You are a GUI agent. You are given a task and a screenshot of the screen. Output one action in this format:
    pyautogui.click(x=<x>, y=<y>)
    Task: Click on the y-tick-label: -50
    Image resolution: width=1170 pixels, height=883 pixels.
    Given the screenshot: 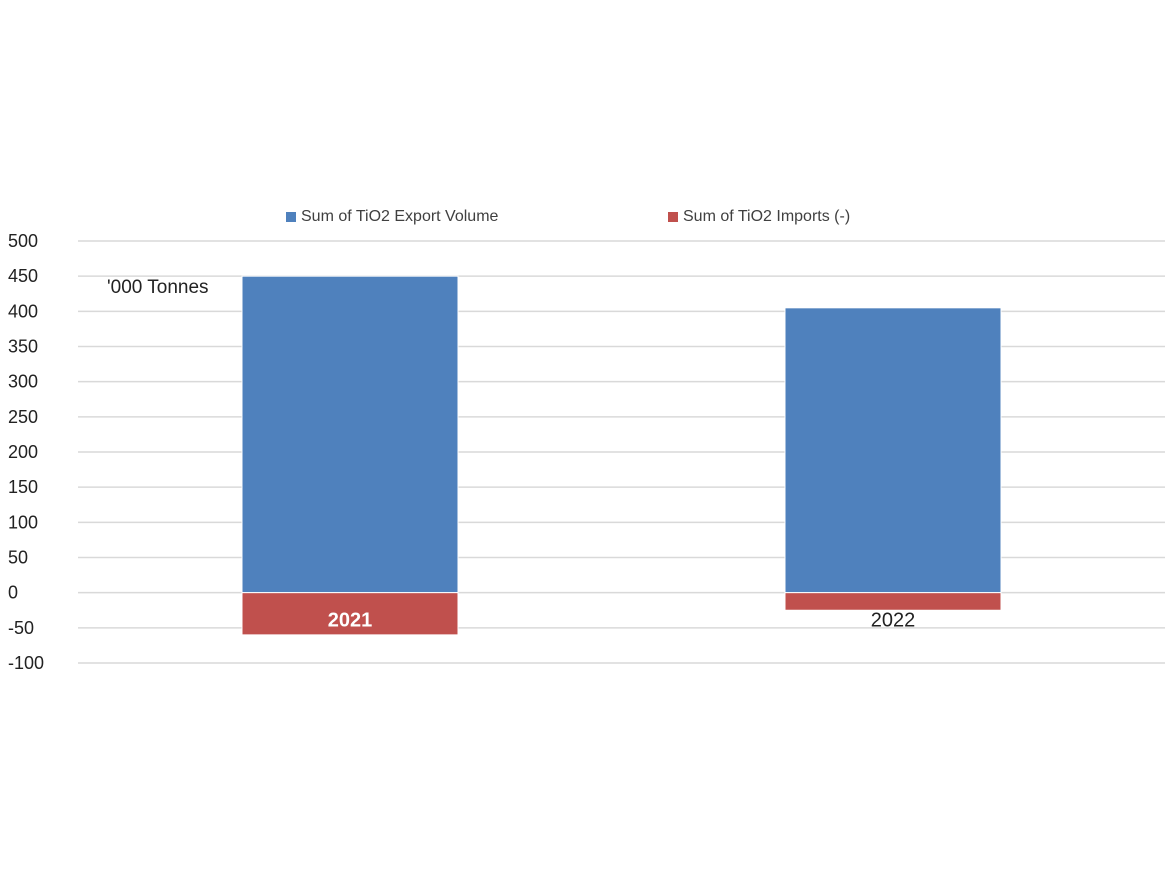 What is the action you would take?
    pyautogui.click(x=21, y=628)
    